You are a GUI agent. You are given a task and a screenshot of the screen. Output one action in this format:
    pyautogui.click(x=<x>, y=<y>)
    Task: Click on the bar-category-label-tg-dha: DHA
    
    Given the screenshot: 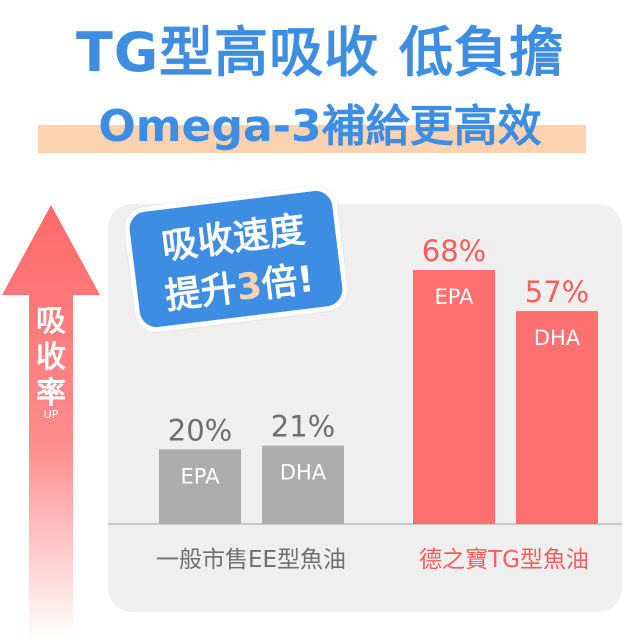 What is the action you would take?
    pyautogui.click(x=557, y=338)
    